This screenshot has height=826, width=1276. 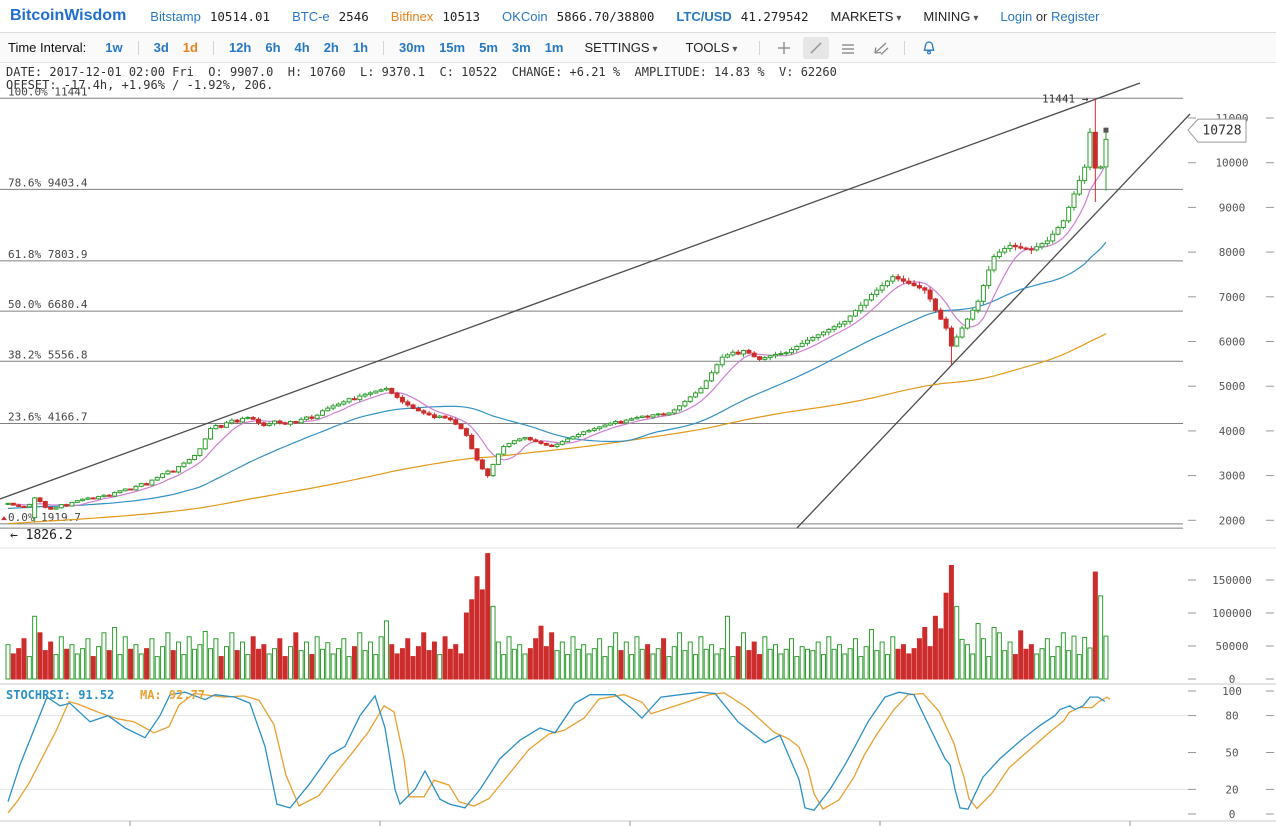 What do you see at coordinates (1232, 297) in the screenshot?
I see `price-axis-label: 7000` at bounding box center [1232, 297].